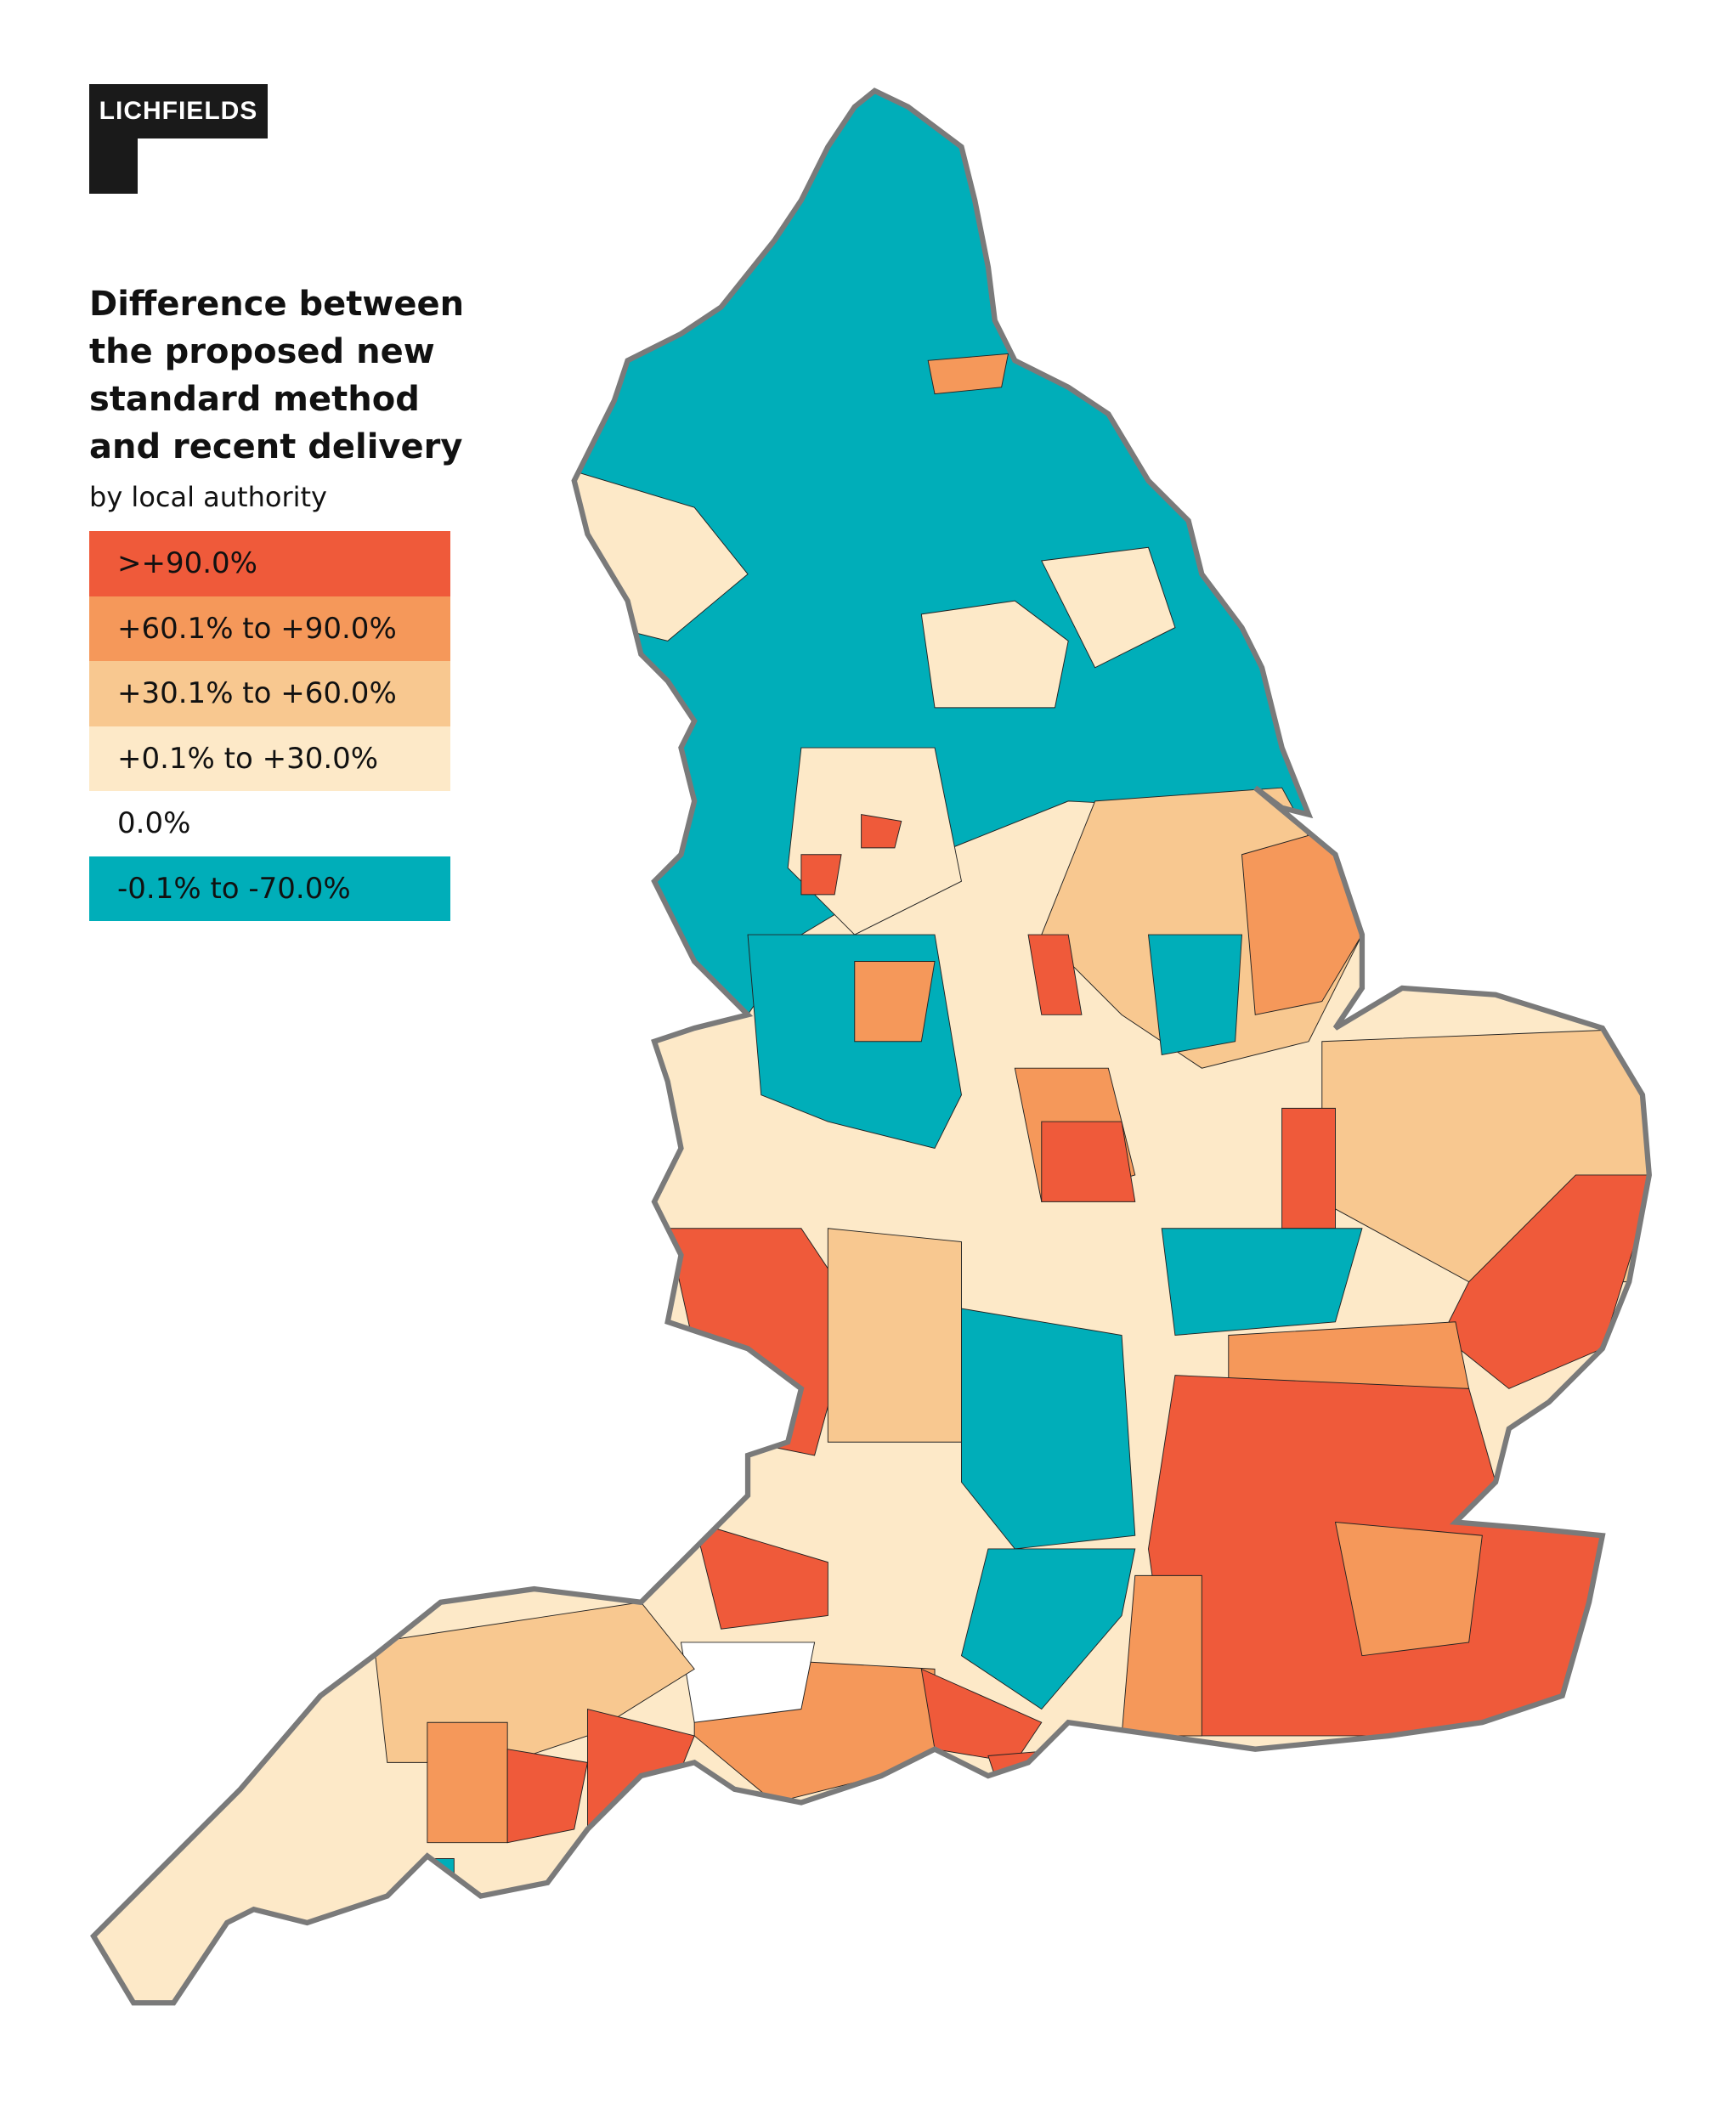  What do you see at coordinates (269, 693) in the screenshot?
I see `legend-item: +30.1% to +60.0%` at bounding box center [269, 693].